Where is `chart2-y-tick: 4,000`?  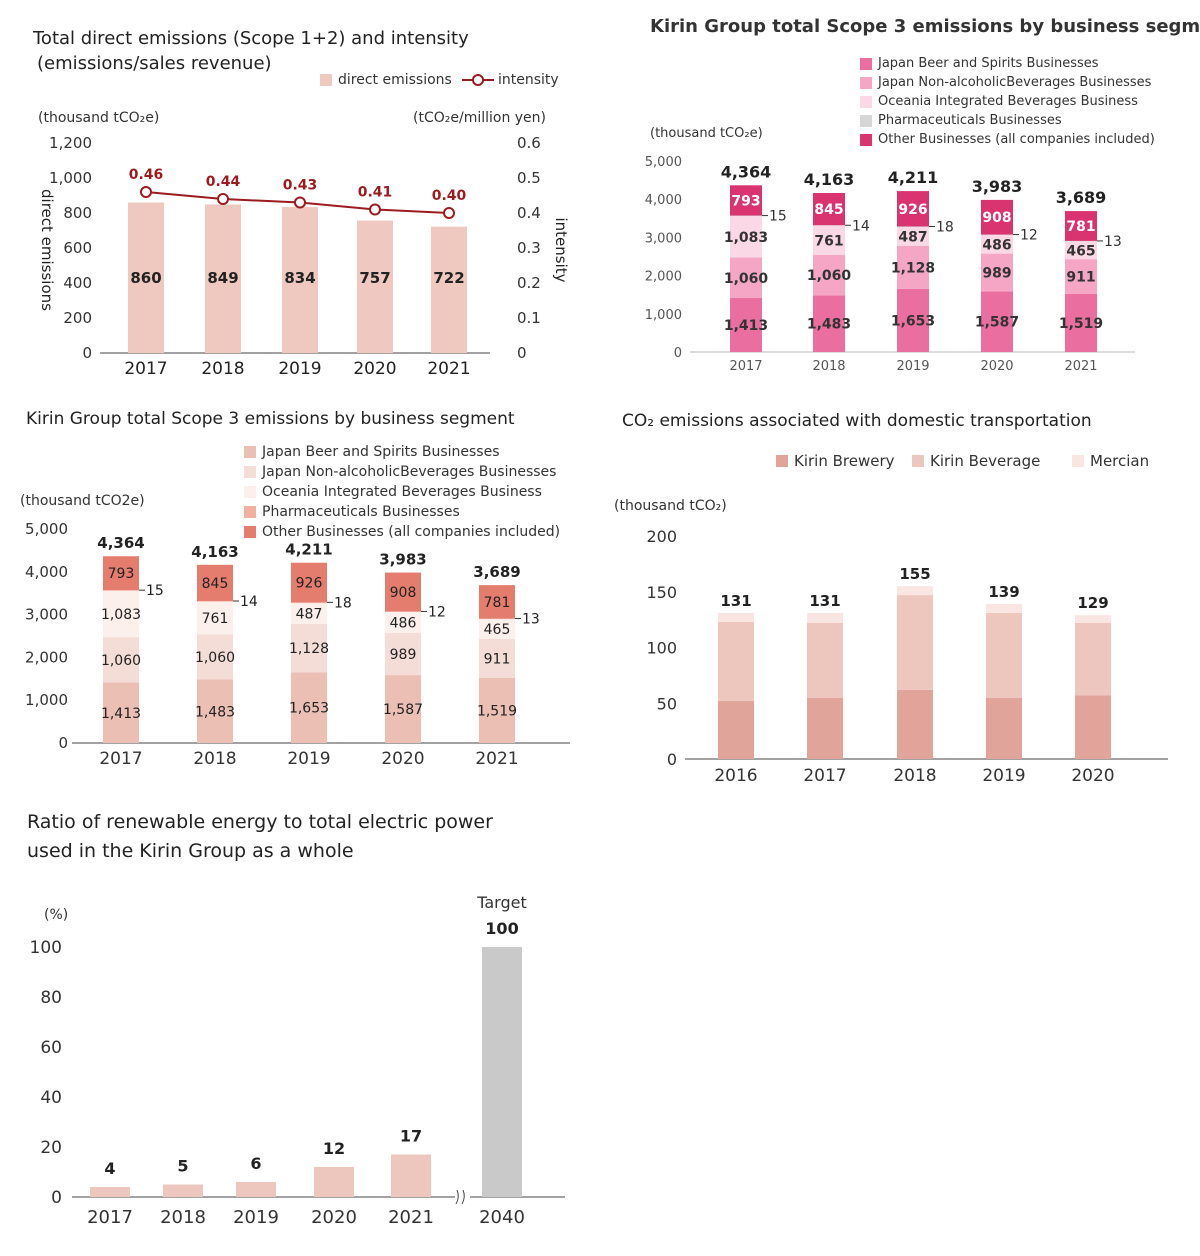
chart2-y-tick: 4,000 is located at coordinates (663, 200).